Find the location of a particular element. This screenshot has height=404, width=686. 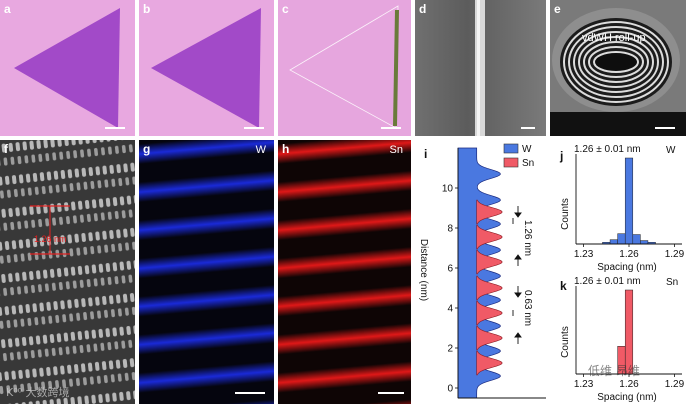

spacing-measurement: 1.26 nm is located at coordinates (50, 239).